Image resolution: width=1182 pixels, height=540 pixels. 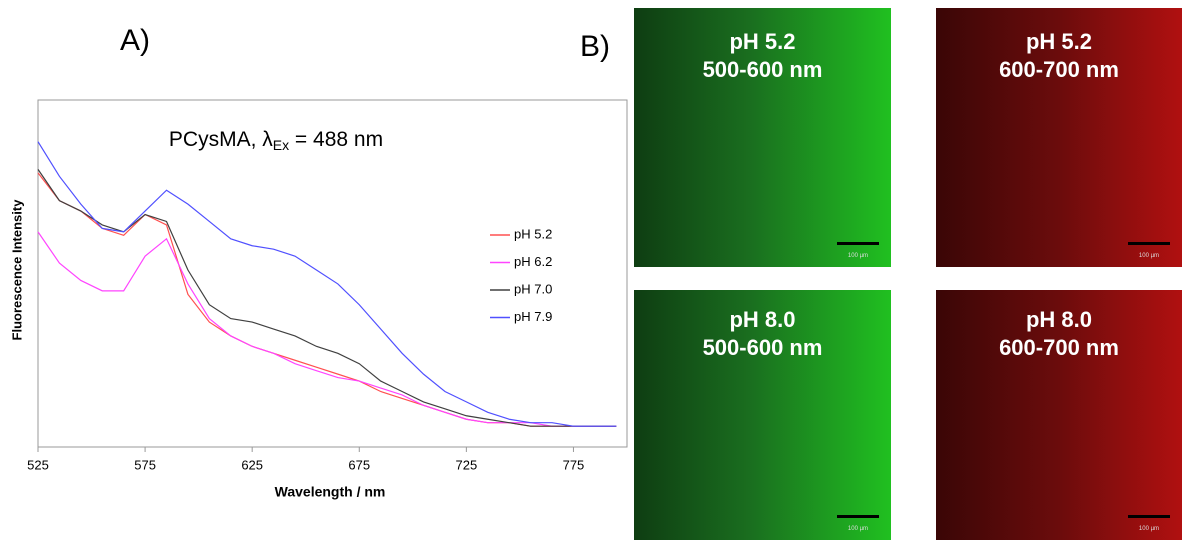 I want to click on x-tick-label: 575, so click(x=145, y=464).